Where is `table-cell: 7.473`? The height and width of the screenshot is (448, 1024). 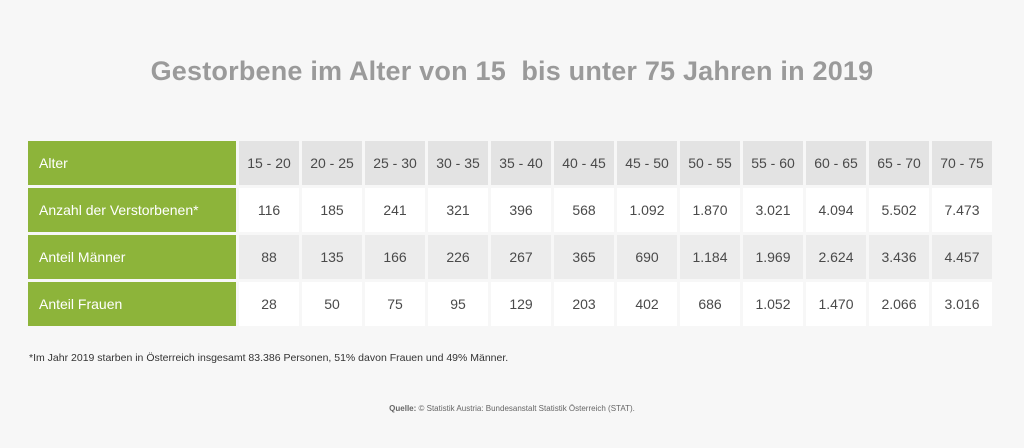 table-cell: 7.473 is located at coordinates (962, 210).